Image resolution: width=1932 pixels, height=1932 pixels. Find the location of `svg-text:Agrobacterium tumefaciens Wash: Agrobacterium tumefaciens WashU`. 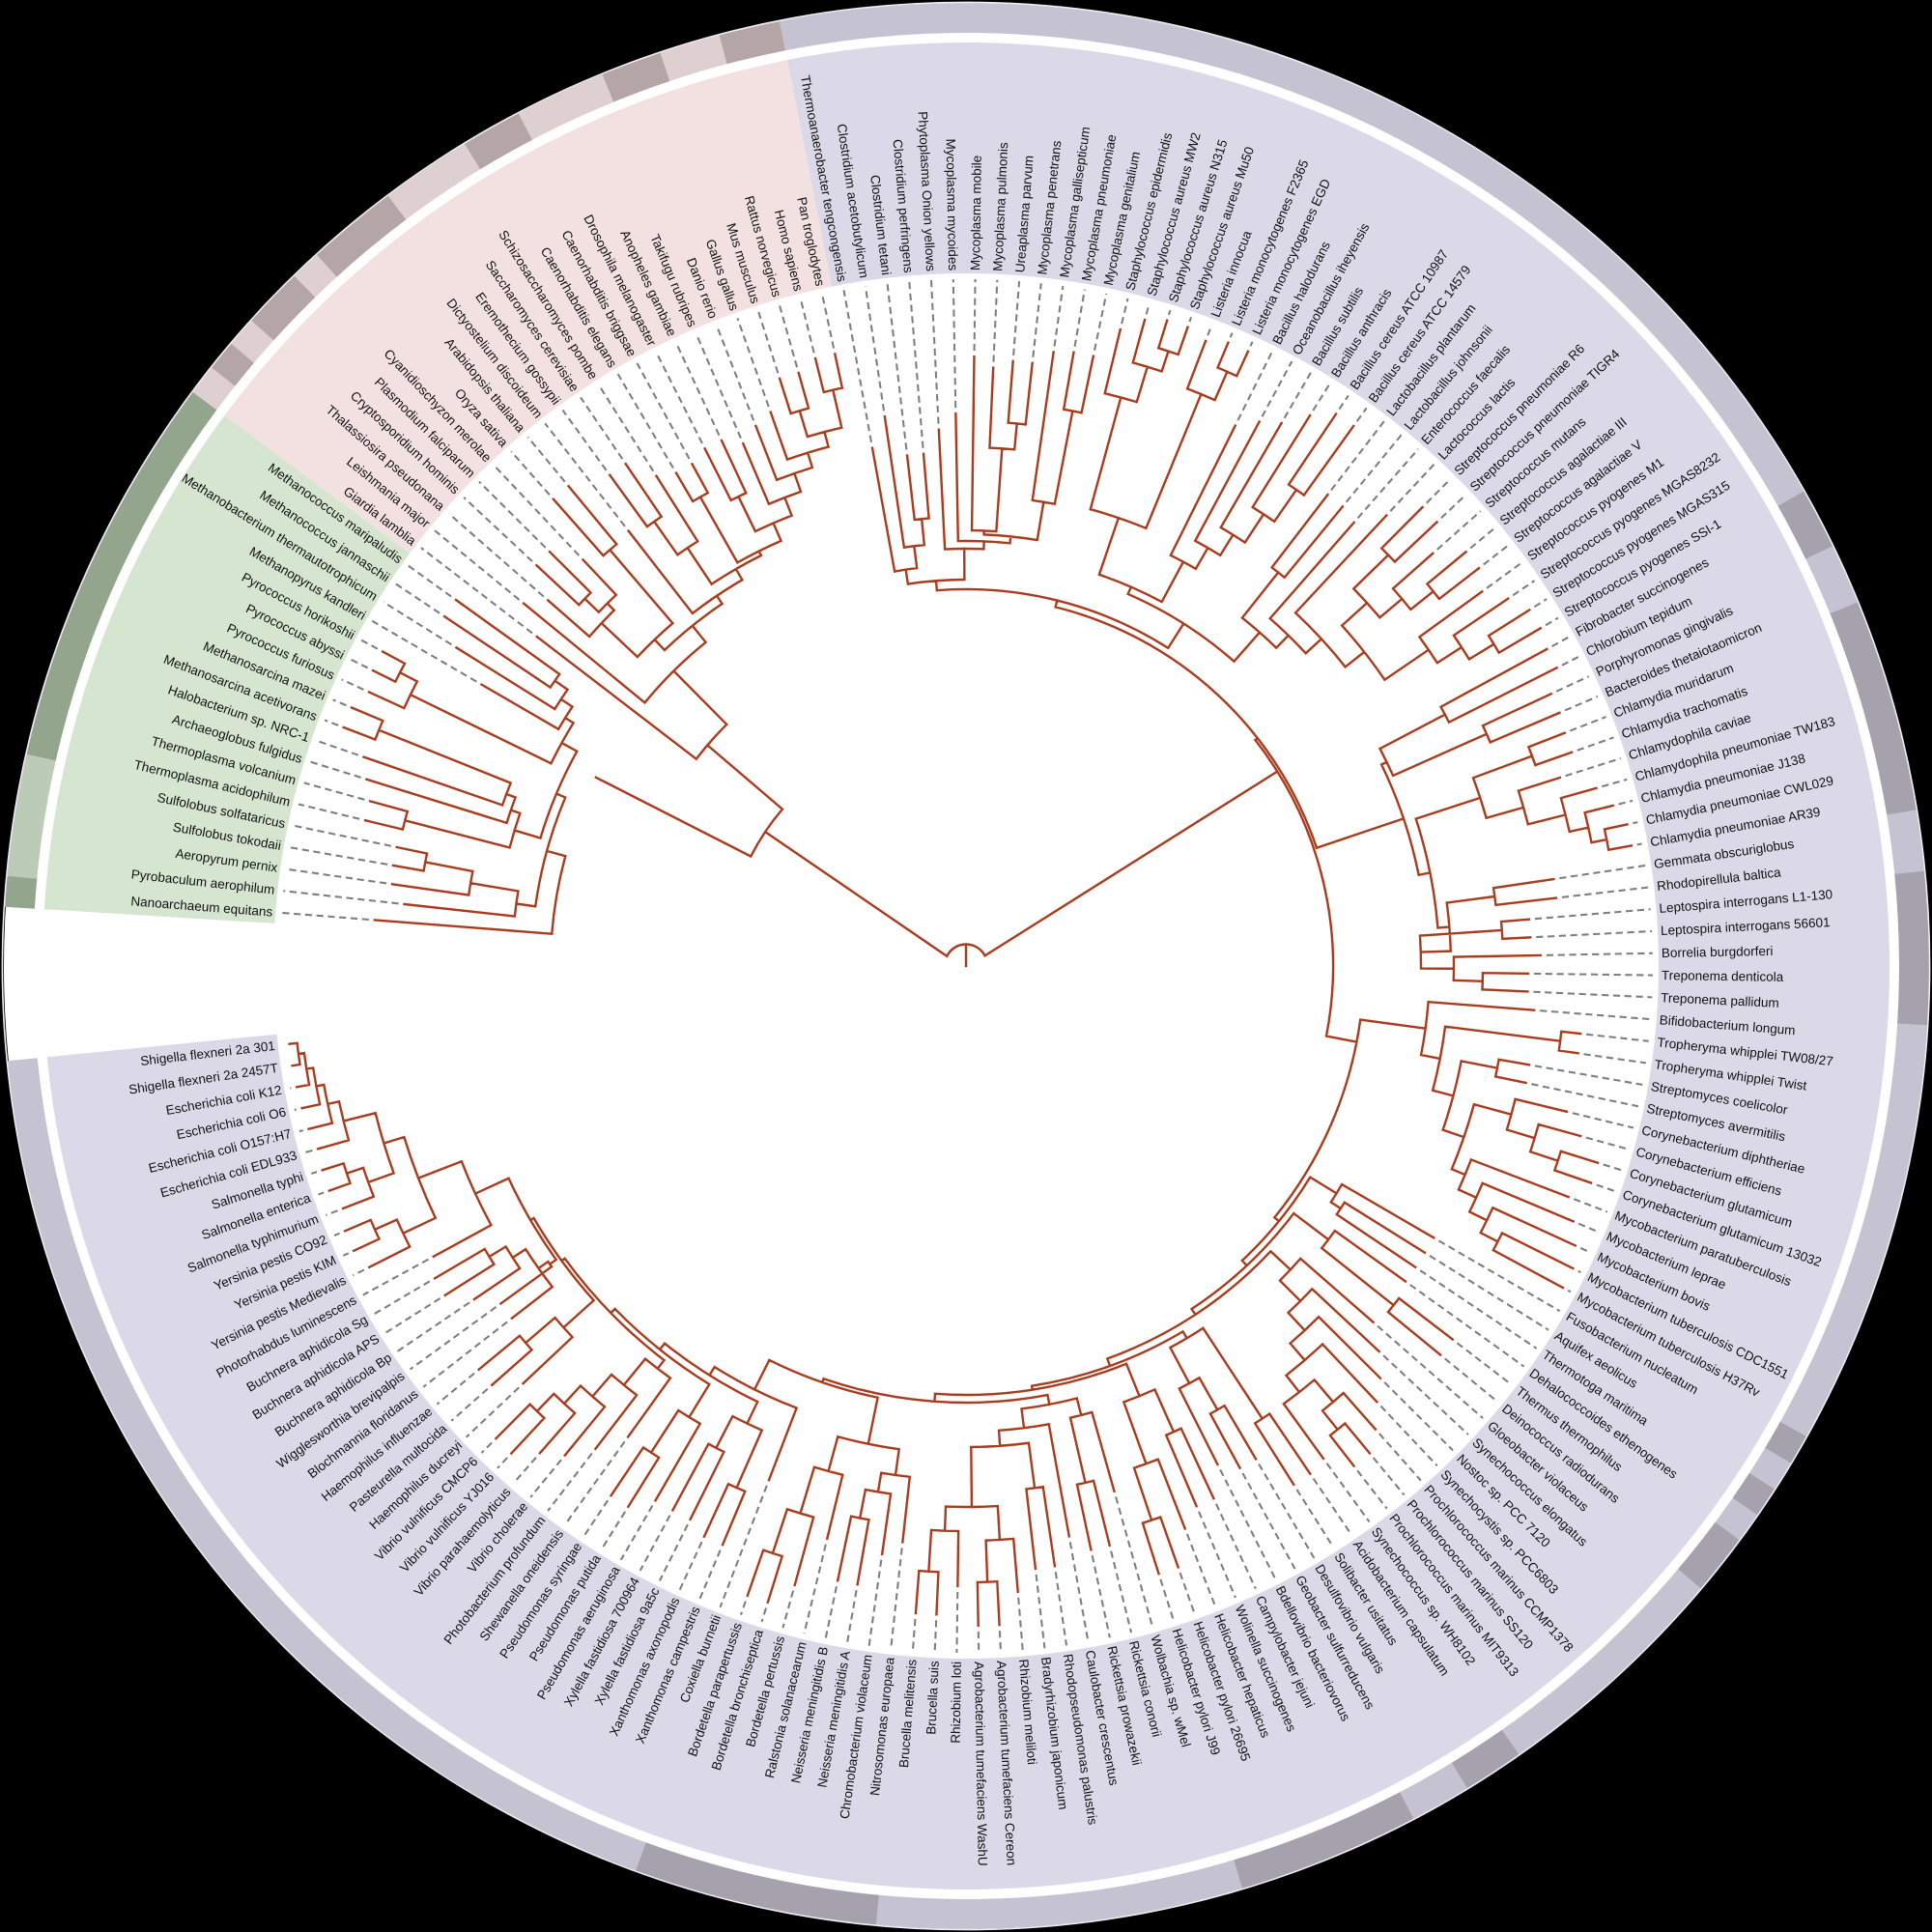

svg-text:Agrobacterium tumefaciens Wash: Agrobacterium tumefaciens WashU is located at coordinates (981, 1764).